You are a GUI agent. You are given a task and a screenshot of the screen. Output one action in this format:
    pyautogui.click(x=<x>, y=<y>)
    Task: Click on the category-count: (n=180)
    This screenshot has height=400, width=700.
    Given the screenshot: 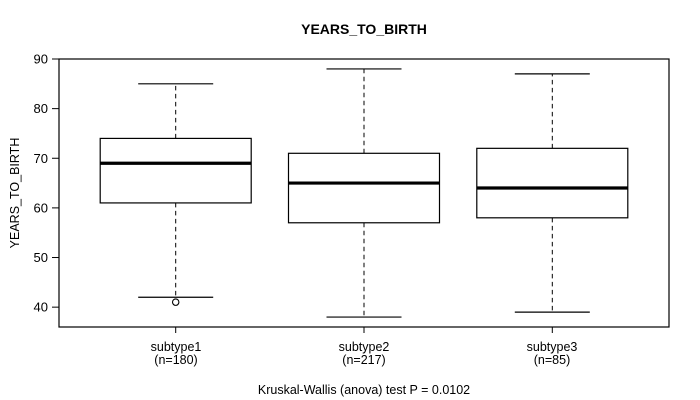 What is the action you would take?
    pyautogui.click(x=176, y=360)
    